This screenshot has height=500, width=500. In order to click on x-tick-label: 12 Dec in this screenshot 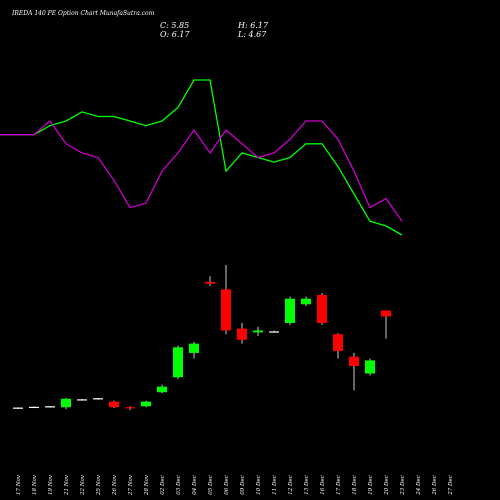, I will do `click(291, 485)`.